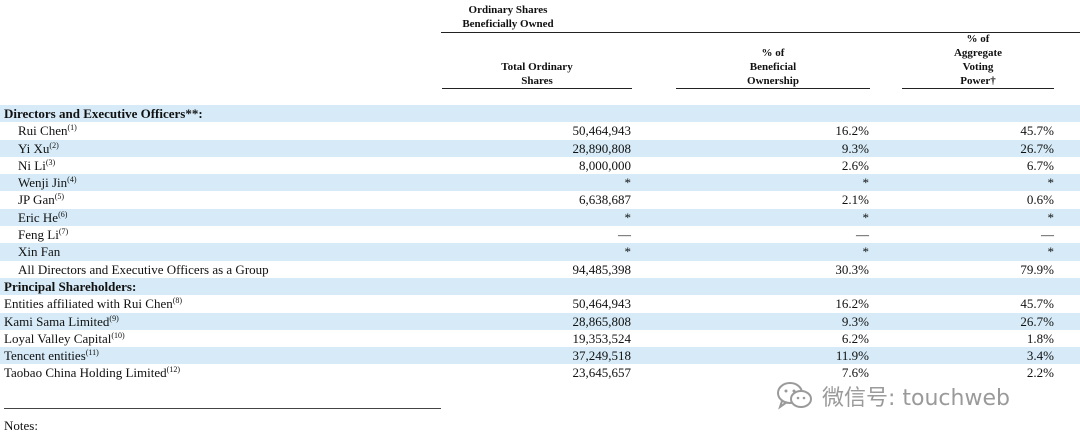  What do you see at coordinates (862, 235) in the screenshot?
I see `beneficial-ownership-cell: —` at bounding box center [862, 235].